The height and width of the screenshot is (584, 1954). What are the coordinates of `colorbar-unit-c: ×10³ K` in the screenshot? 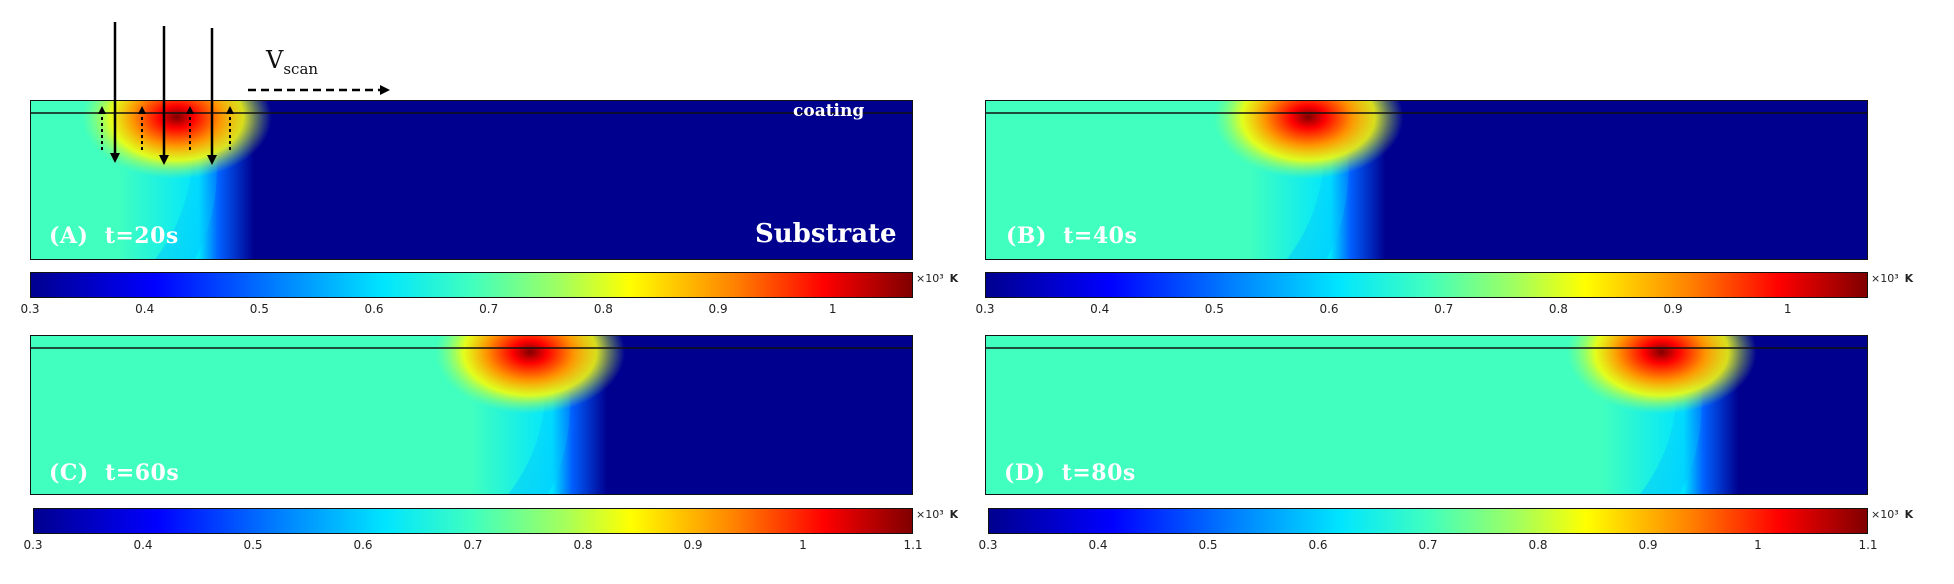 It's located at (937, 514).